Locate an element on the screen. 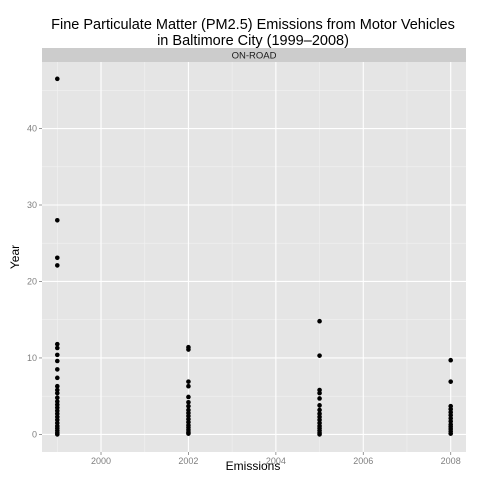 The height and width of the screenshot is (480, 480). y-axis-title: Year is located at coordinates (15, 257).